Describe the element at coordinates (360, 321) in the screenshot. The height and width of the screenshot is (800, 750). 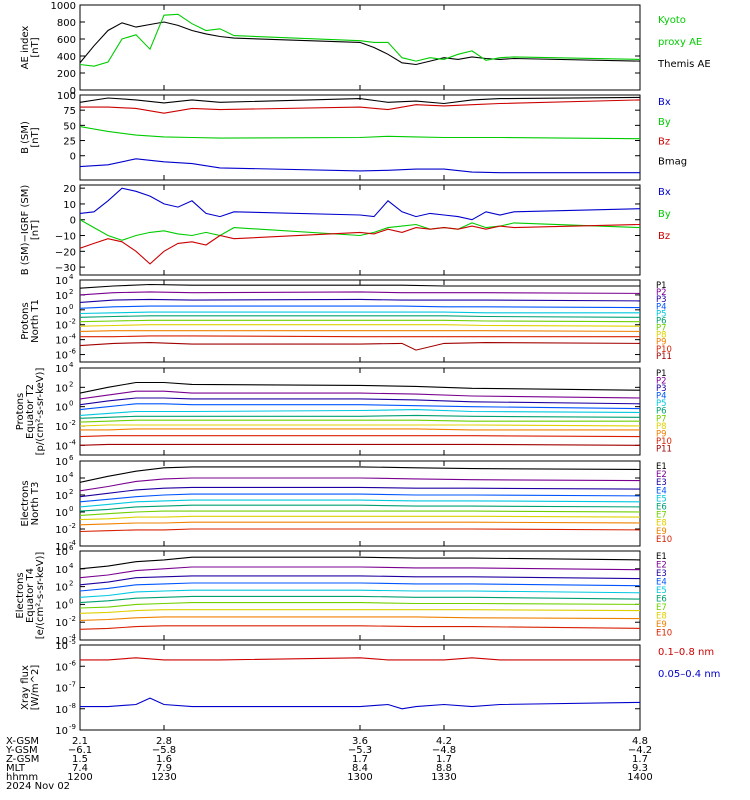
I see `series-line-p7` at that location.